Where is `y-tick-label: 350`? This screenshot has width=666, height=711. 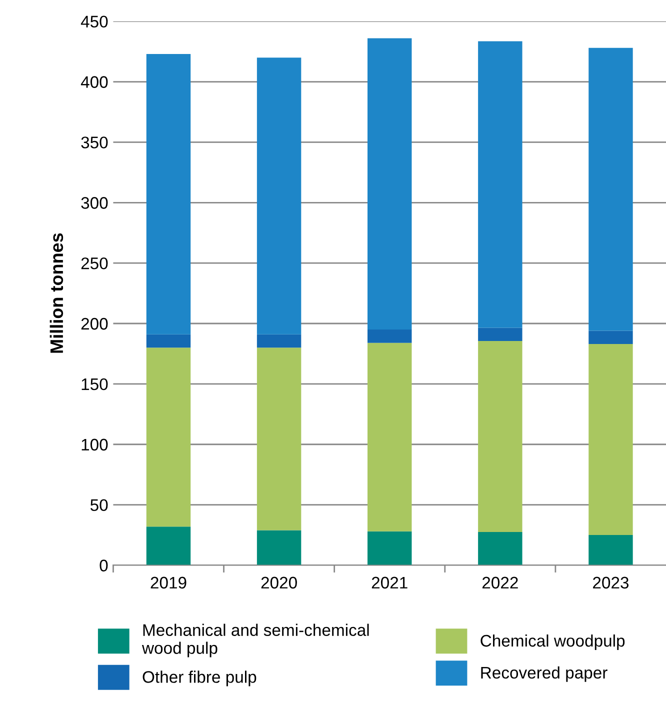 y-tick-label: 350 is located at coordinates (94, 142).